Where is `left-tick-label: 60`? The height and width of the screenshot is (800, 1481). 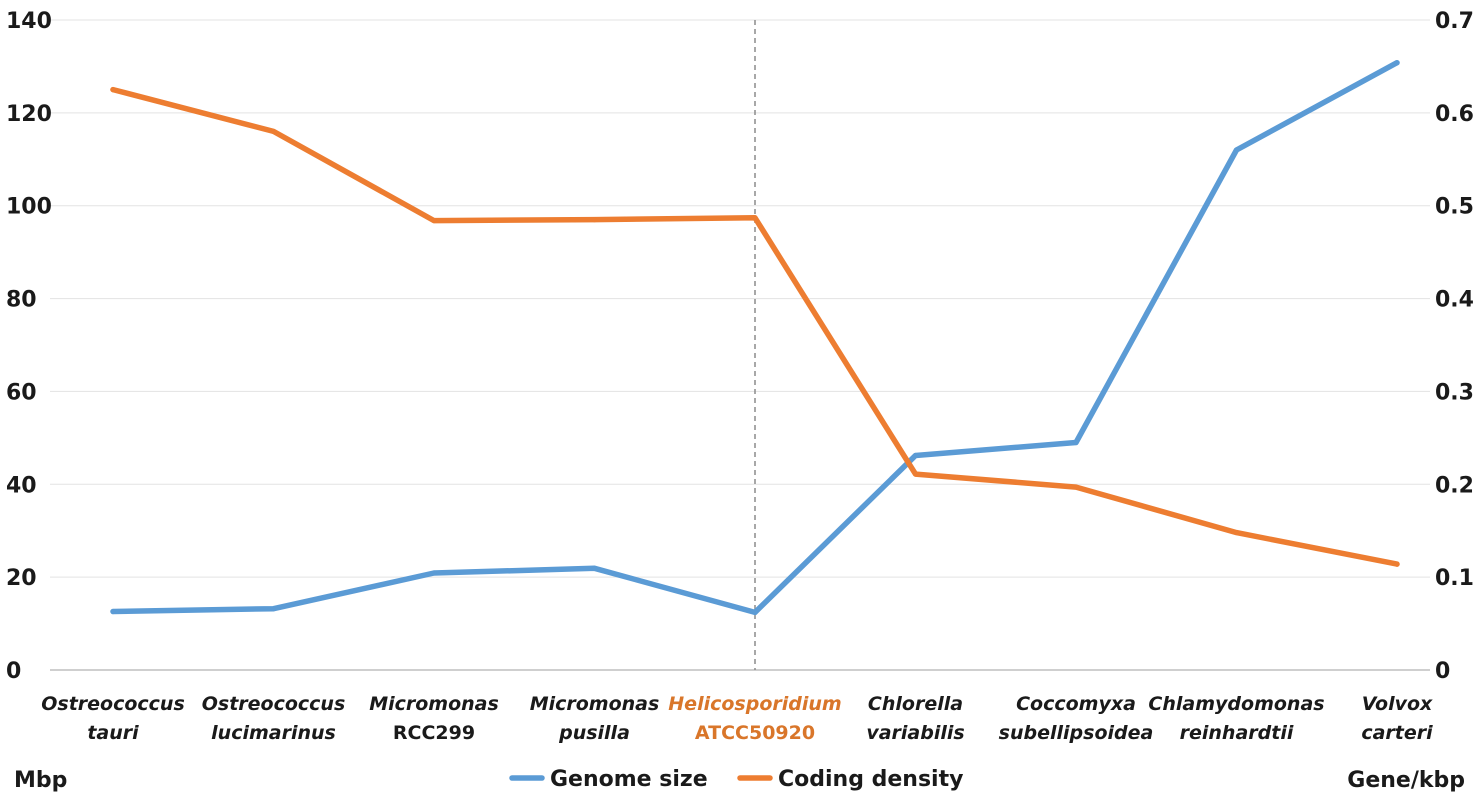 left-tick-label: 60 is located at coordinates (21, 392).